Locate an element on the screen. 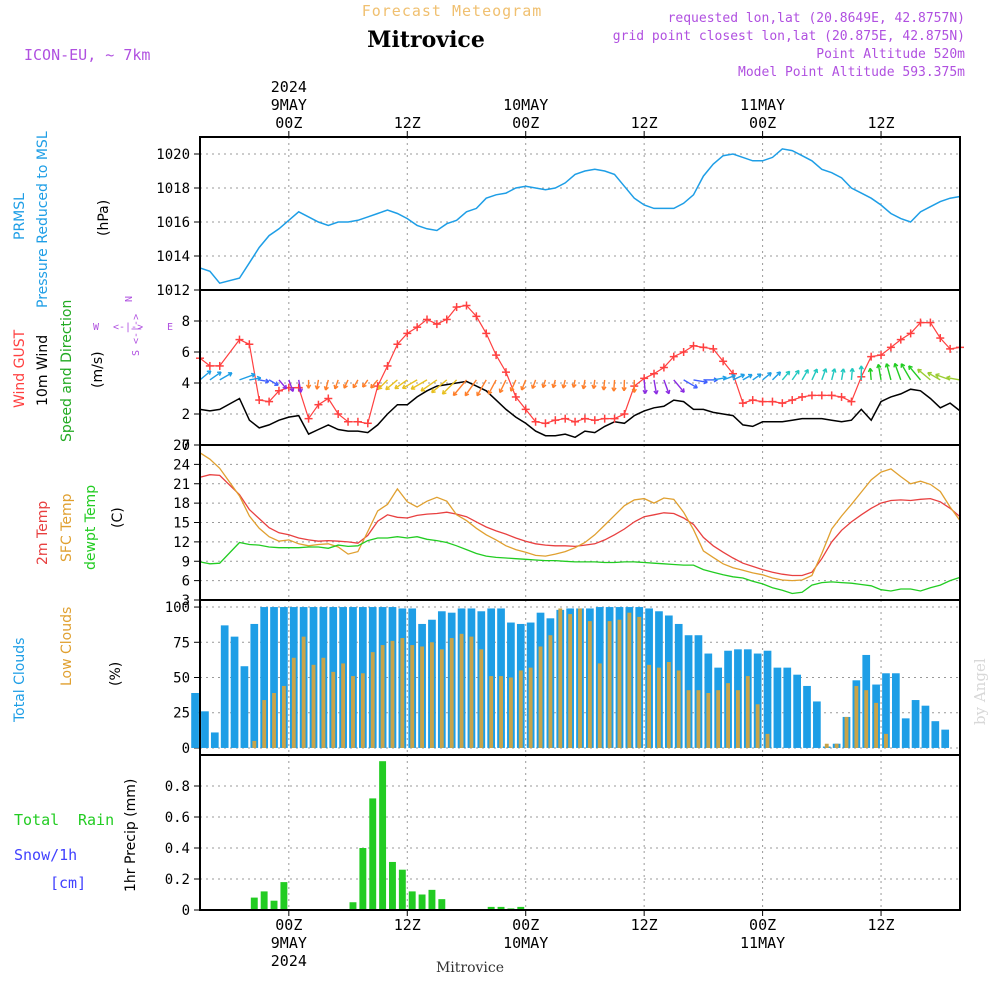 This screenshot has height=1000, width=1000. compass-vertical: <-|-> is located at coordinates (136, 329).